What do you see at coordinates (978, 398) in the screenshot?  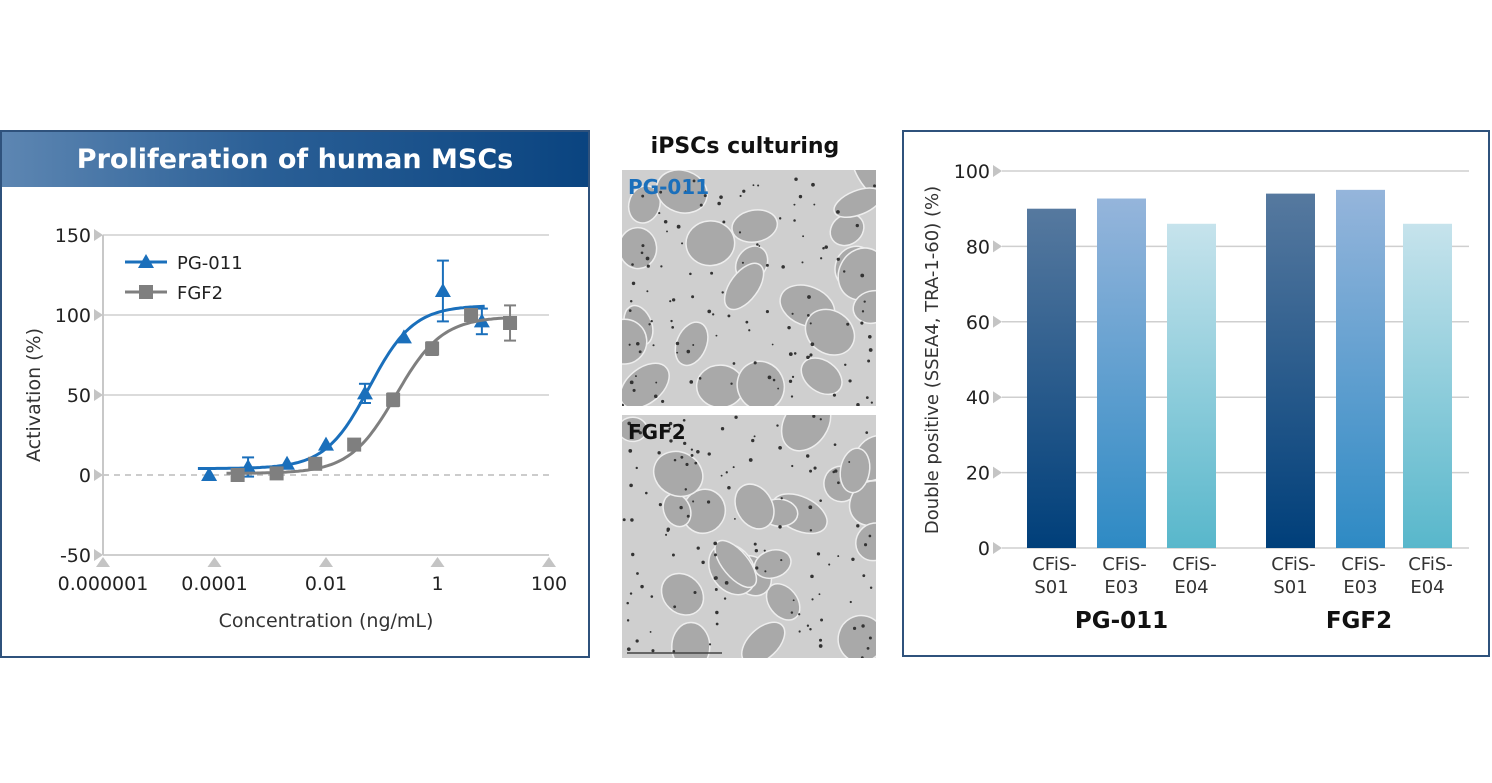 I see `y-tick-label: 40` at bounding box center [978, 398].